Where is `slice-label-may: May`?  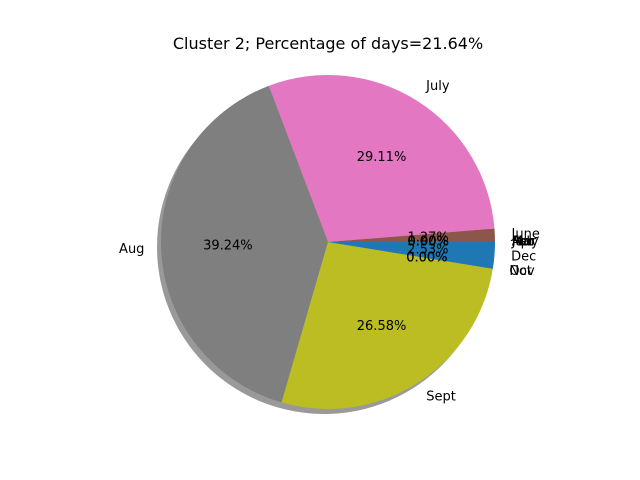
slice-label-may: May is located at coordinates (525, 242).